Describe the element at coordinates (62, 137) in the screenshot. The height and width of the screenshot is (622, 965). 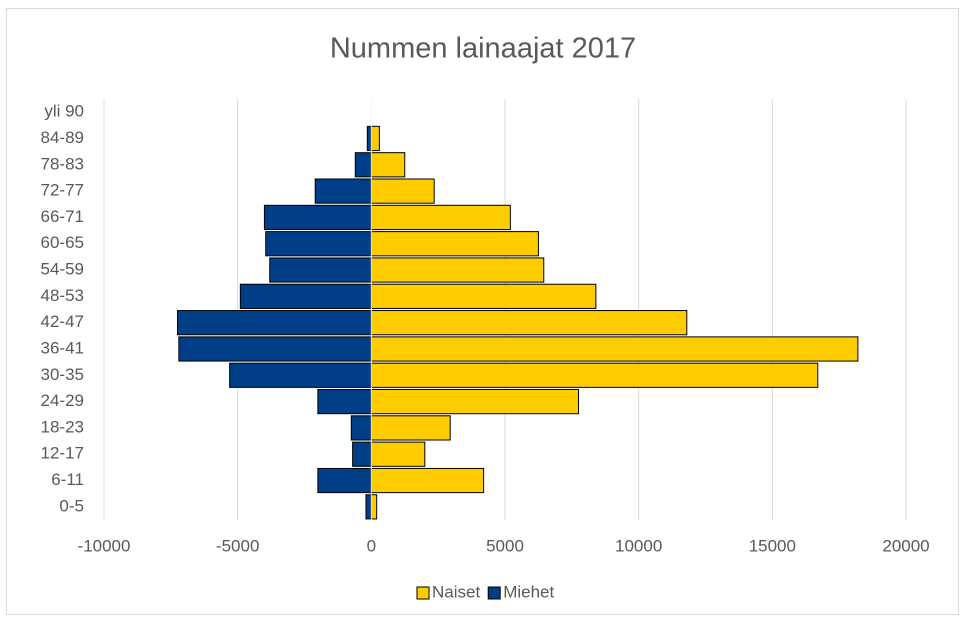
I see `y-tick-label: 84-89` at that location.